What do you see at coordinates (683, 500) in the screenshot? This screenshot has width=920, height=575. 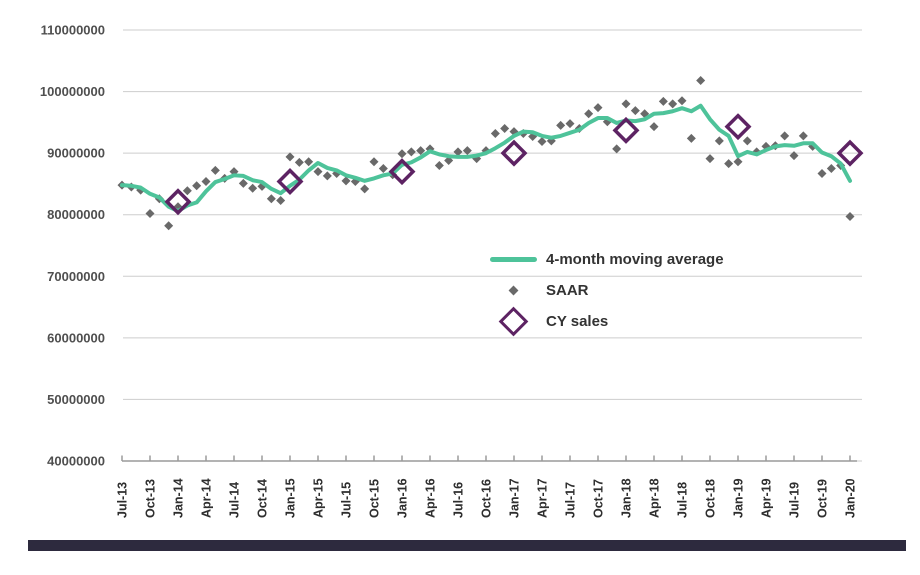 I see `x-axis-tick-label: Jul-18` at bounding box center [683, 500].